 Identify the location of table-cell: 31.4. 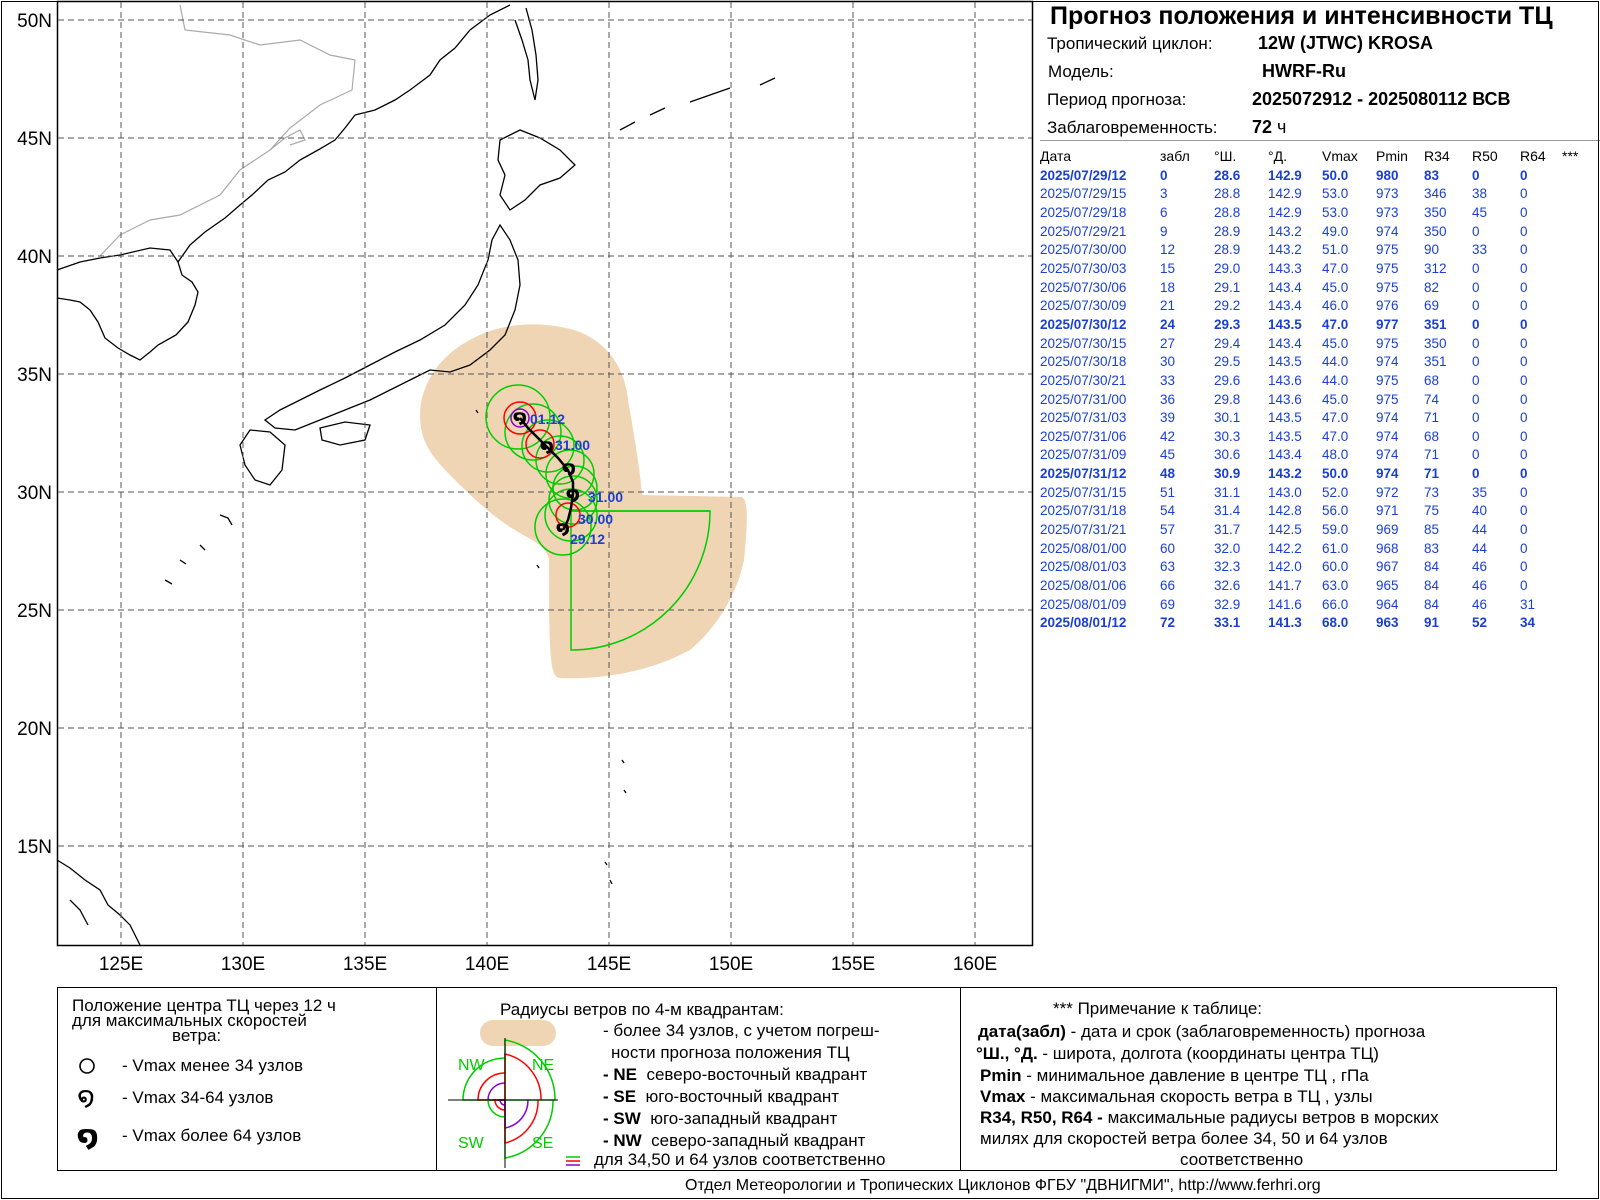
(1227, 511).